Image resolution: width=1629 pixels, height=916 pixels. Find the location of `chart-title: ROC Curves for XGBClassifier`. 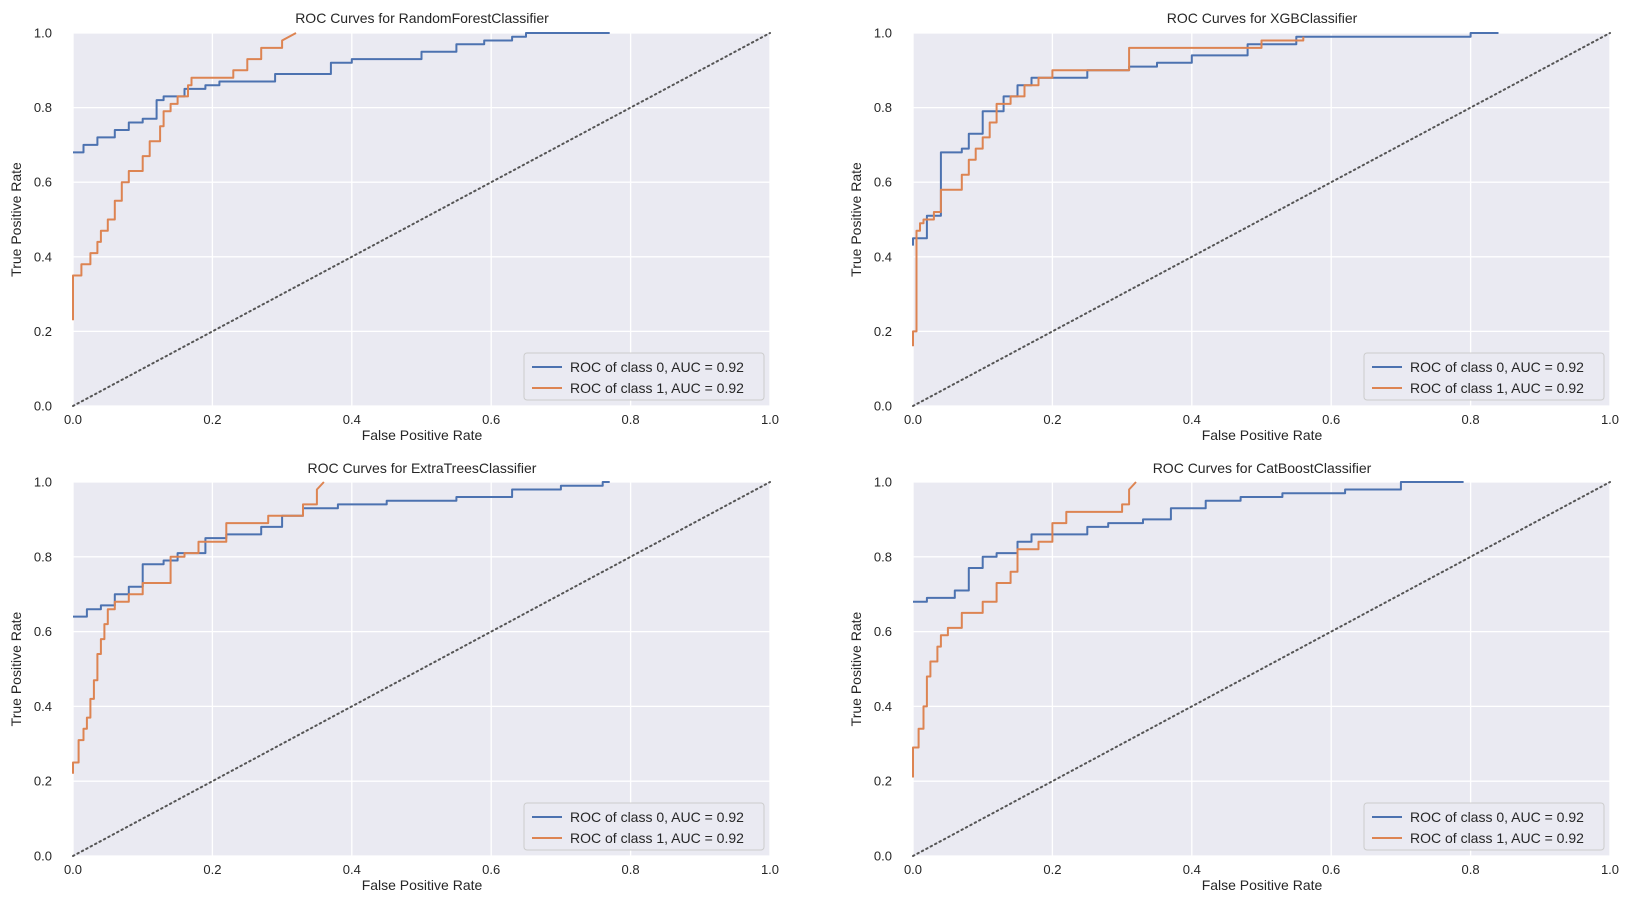

chart-title: ROC Curves for XGBClassifier is located at coordinates (1262, 18).